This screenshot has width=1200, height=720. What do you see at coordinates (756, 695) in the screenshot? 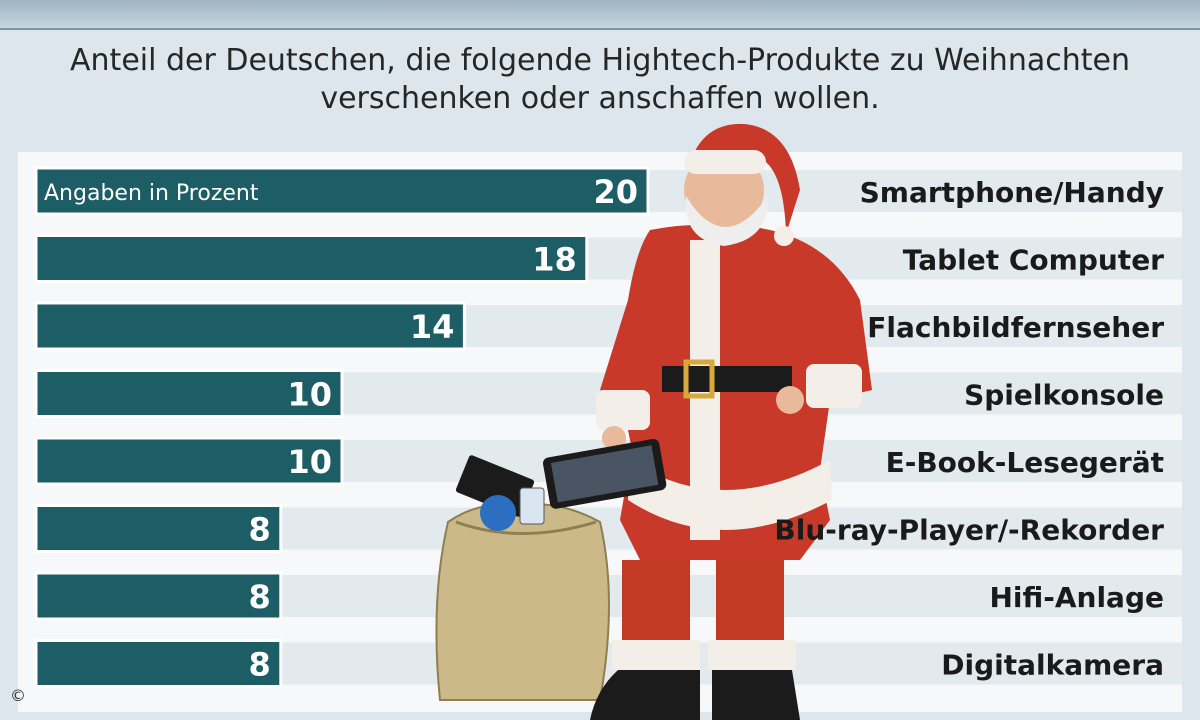
I see `santa-boot-right` at bounding box center [756, 695].